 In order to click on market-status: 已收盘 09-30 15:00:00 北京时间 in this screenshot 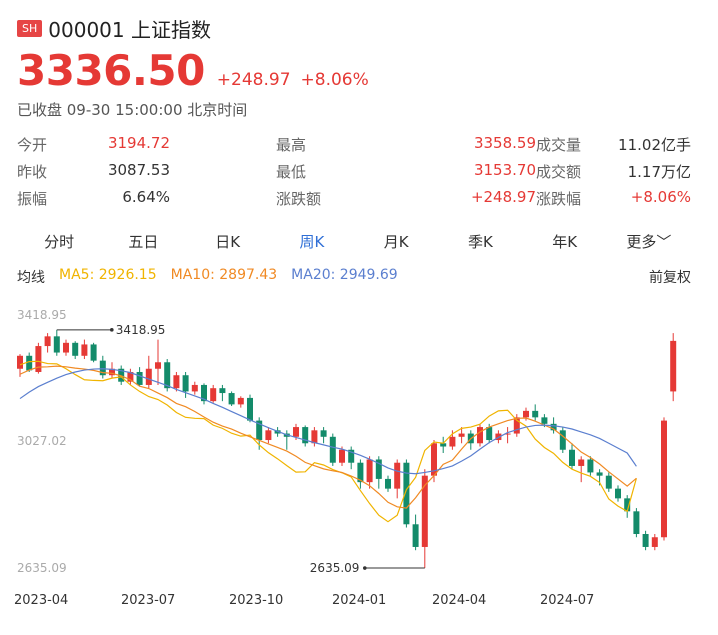, I will do `click(132, 110)`.